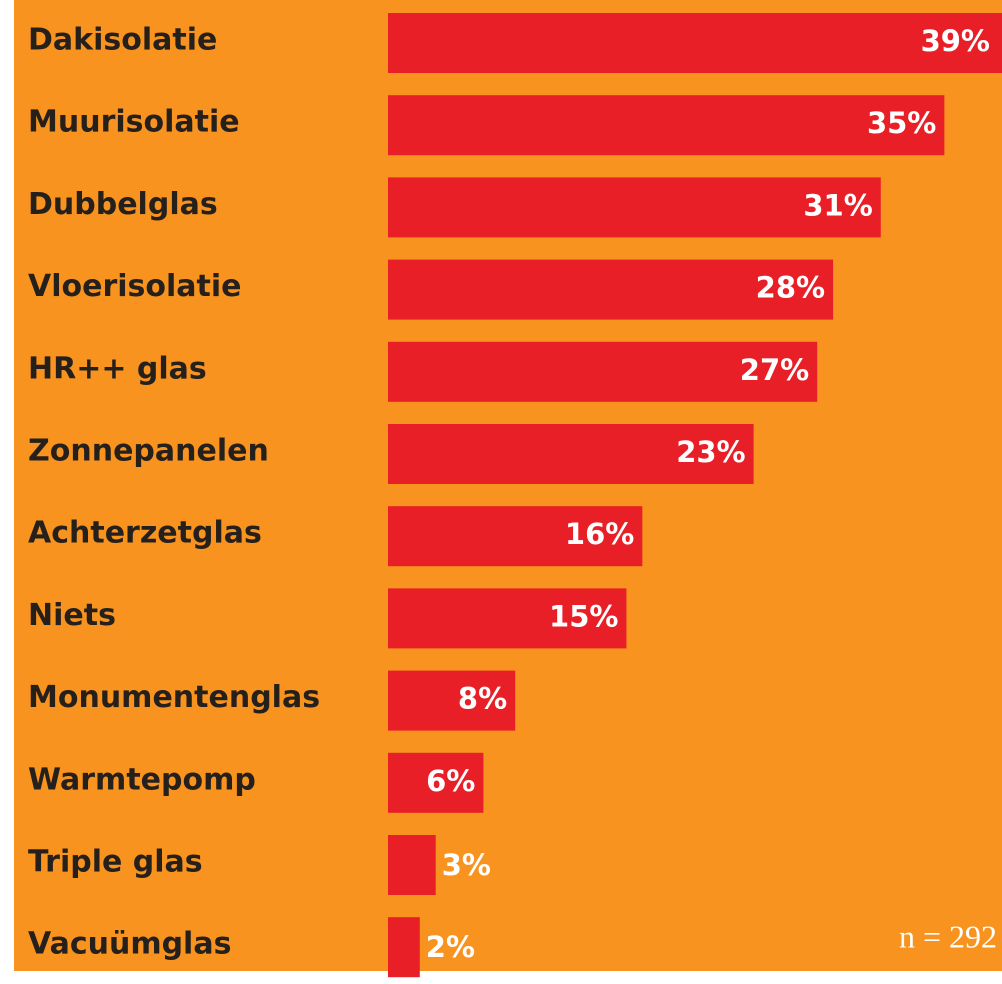 The width and height of the screenshot is (1002, 984). Describe the element at coordinates (174, 697) in the screenshot. I see `category-label: Monumentenglas` at that location.